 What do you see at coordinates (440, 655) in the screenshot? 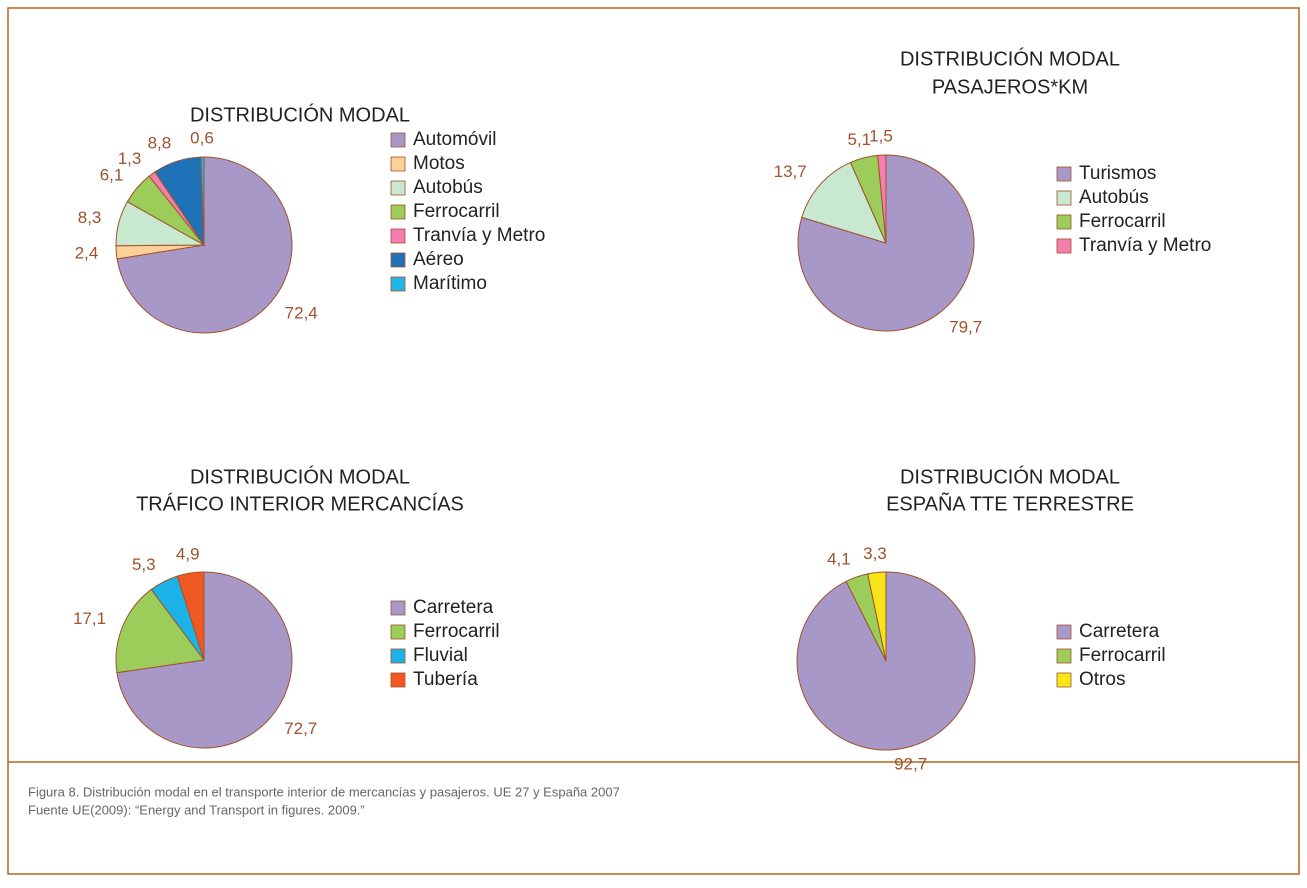
I see `legend-label: Fluvial` at bounding box center [440, 655].